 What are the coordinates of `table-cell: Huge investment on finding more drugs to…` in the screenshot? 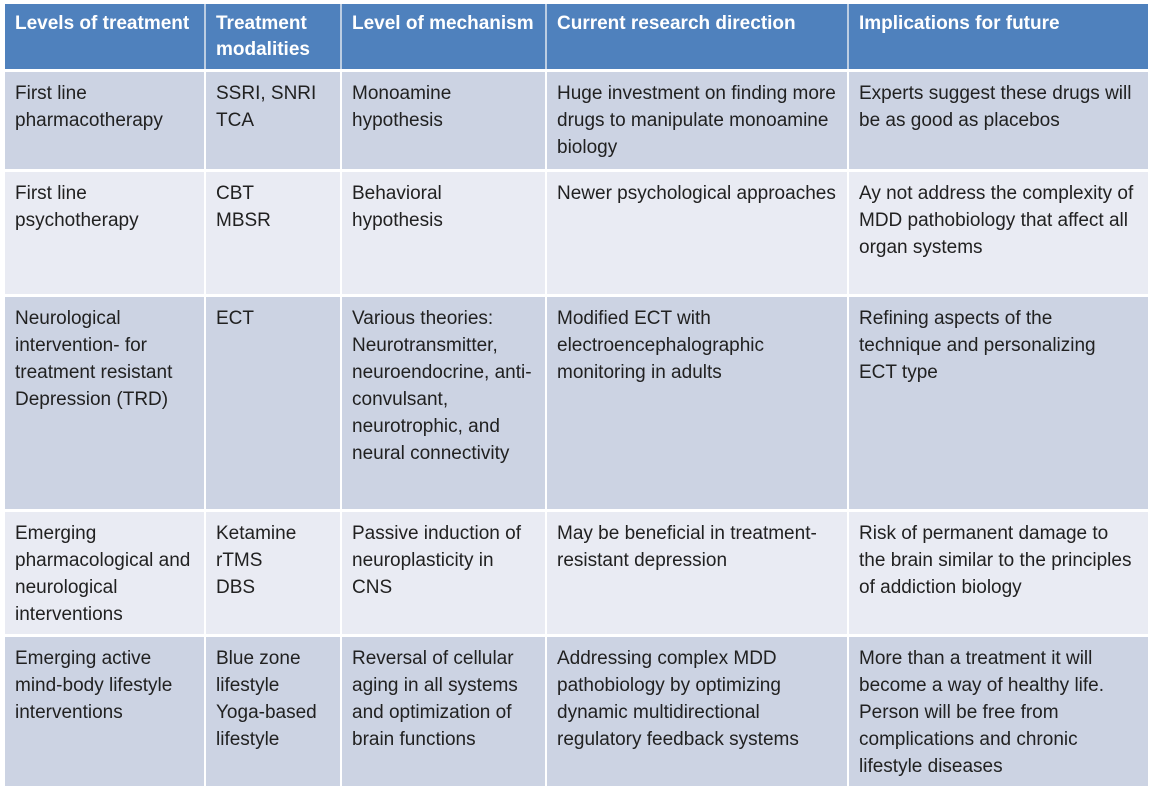 It's located at (696, 119).